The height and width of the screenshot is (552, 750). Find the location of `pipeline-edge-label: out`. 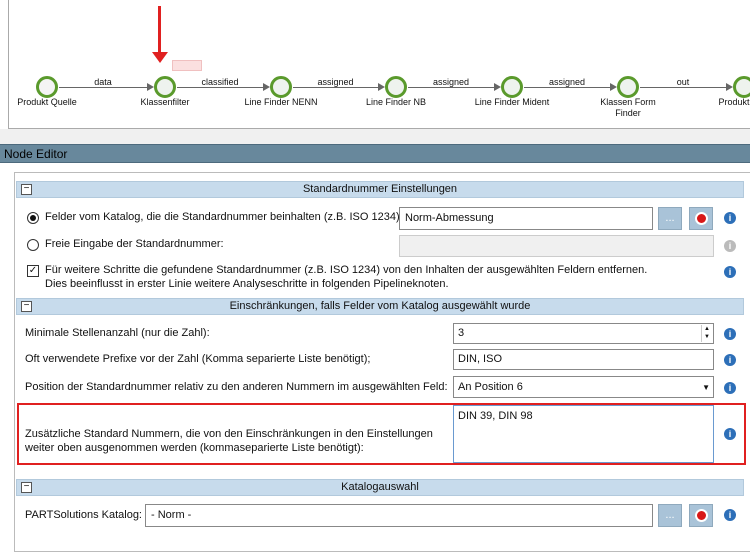

pipeline-edge-label: out is located at coordinates (683, 82).